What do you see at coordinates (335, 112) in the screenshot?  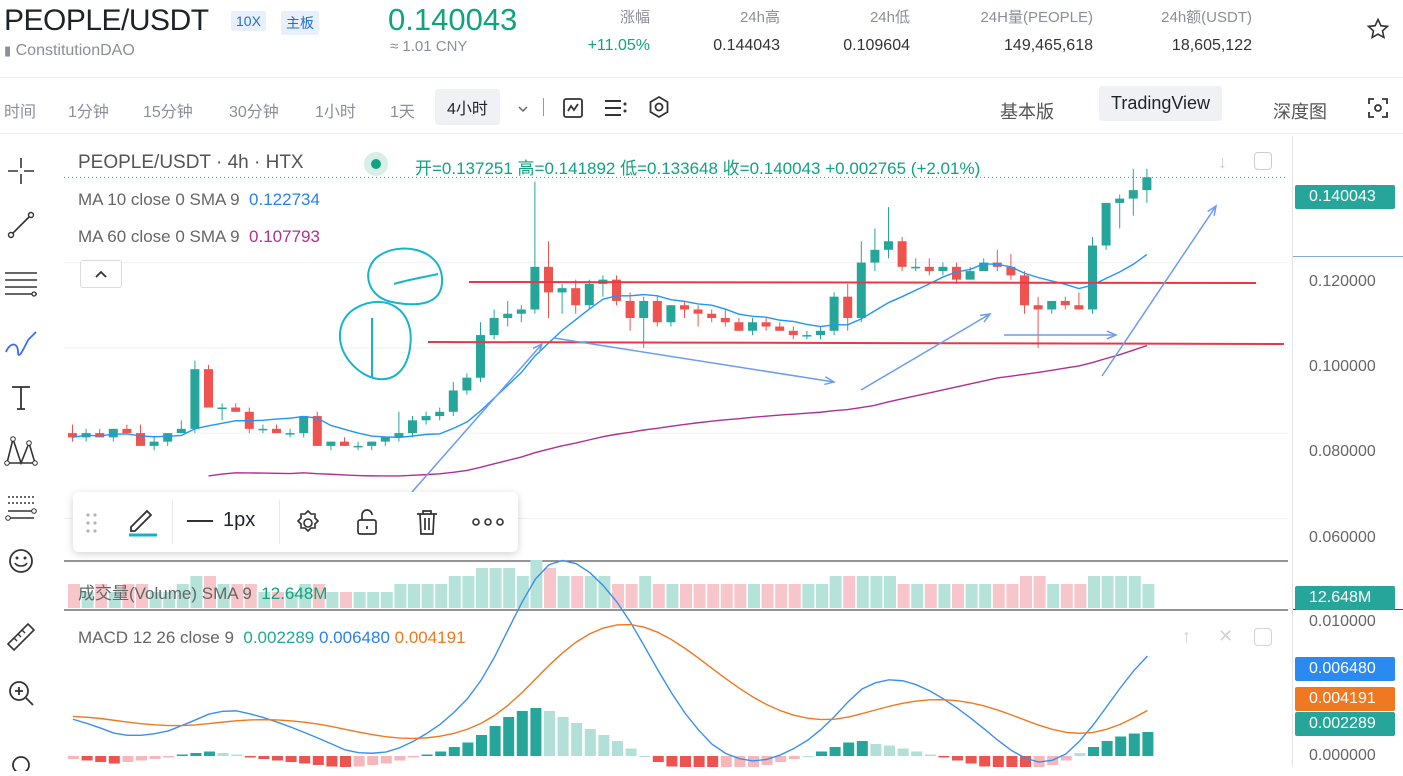 I see `tf-1h: 1小时` at bounding box center [335, 112].